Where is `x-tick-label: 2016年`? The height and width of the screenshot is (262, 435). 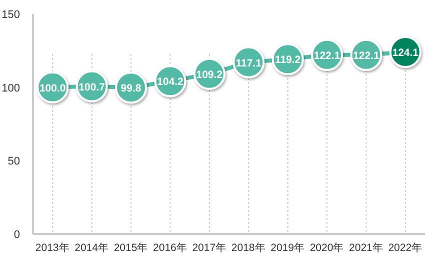 x-tick-label: 2016年 is located at coordinates (170, 248).